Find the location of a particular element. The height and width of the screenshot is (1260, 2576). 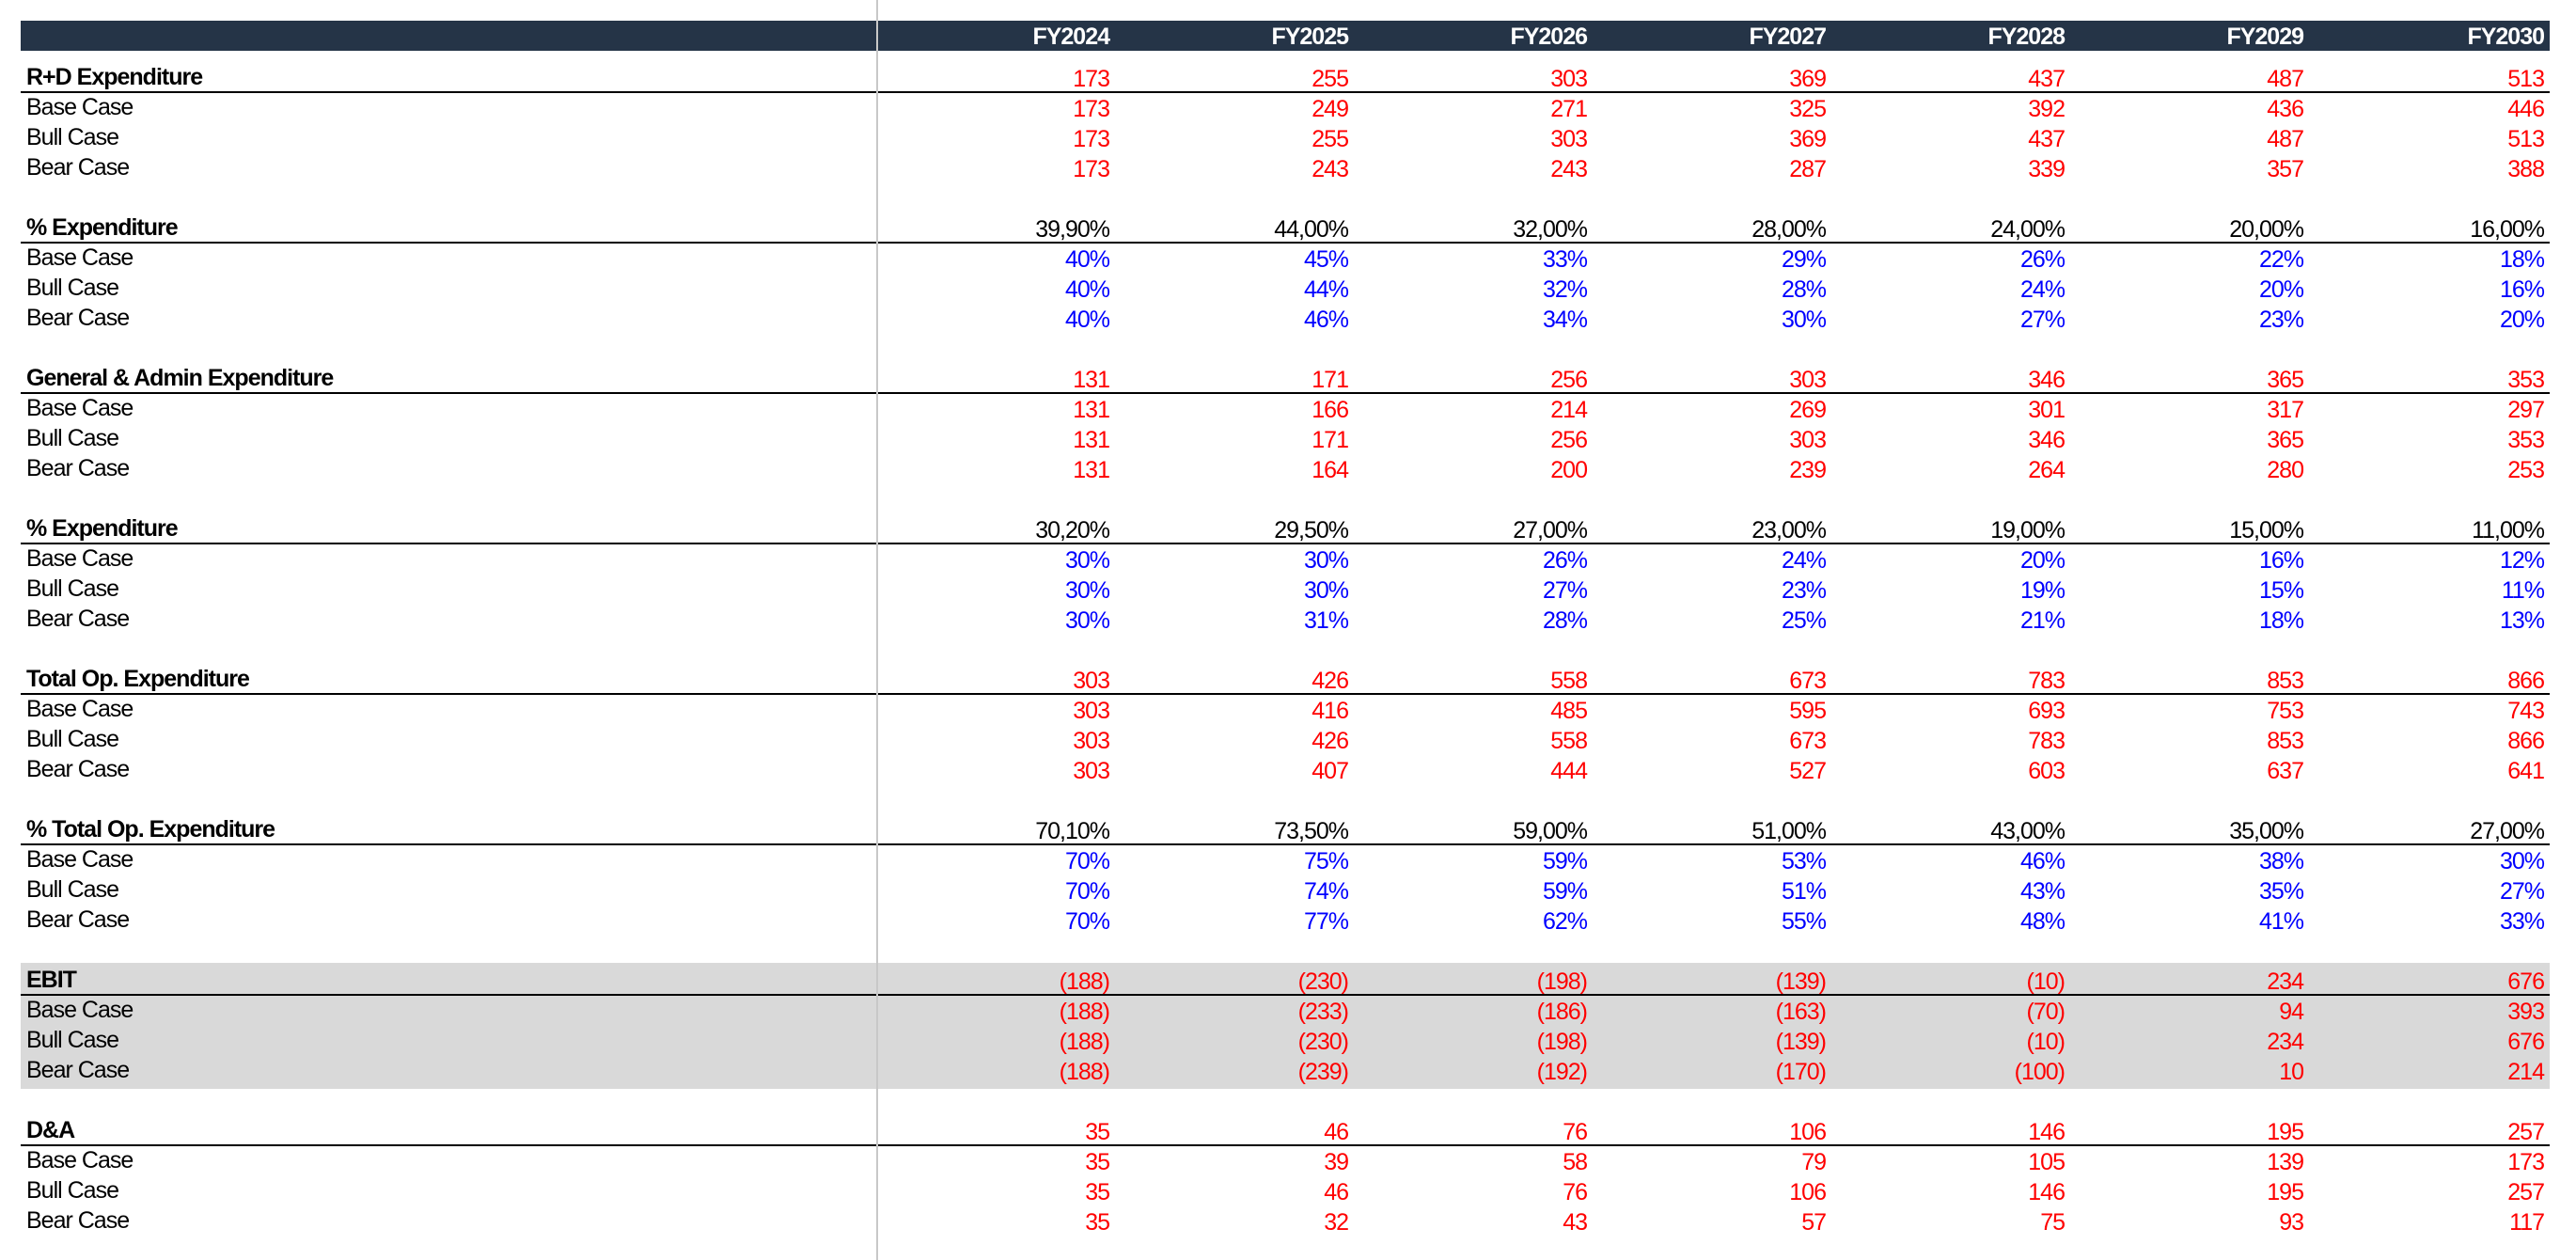

section-total-cell: 369 is located at coordinates (1808, 79).